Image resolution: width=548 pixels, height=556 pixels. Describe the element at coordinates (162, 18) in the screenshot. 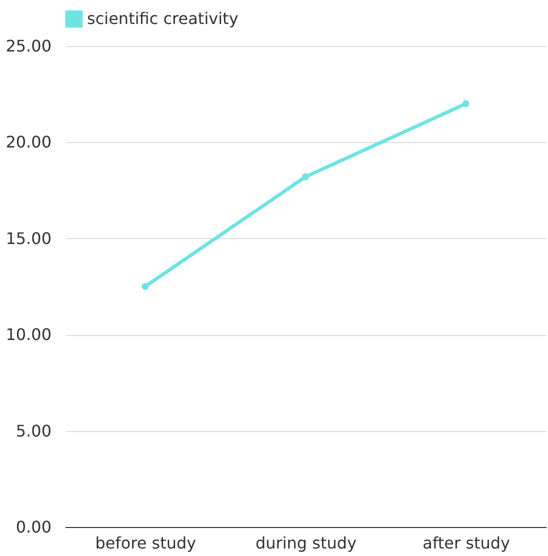

I see `legend-label: scientific creativity` at that location.